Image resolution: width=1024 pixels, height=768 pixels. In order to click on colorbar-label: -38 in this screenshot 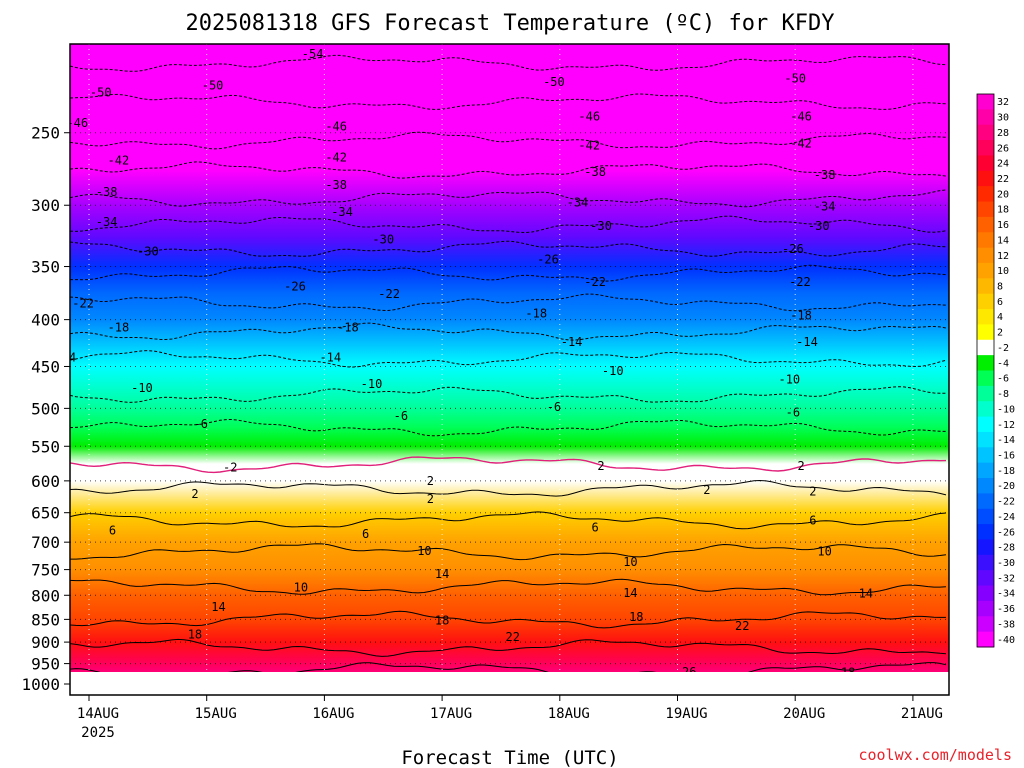, I will do `click(1006, 624)`.